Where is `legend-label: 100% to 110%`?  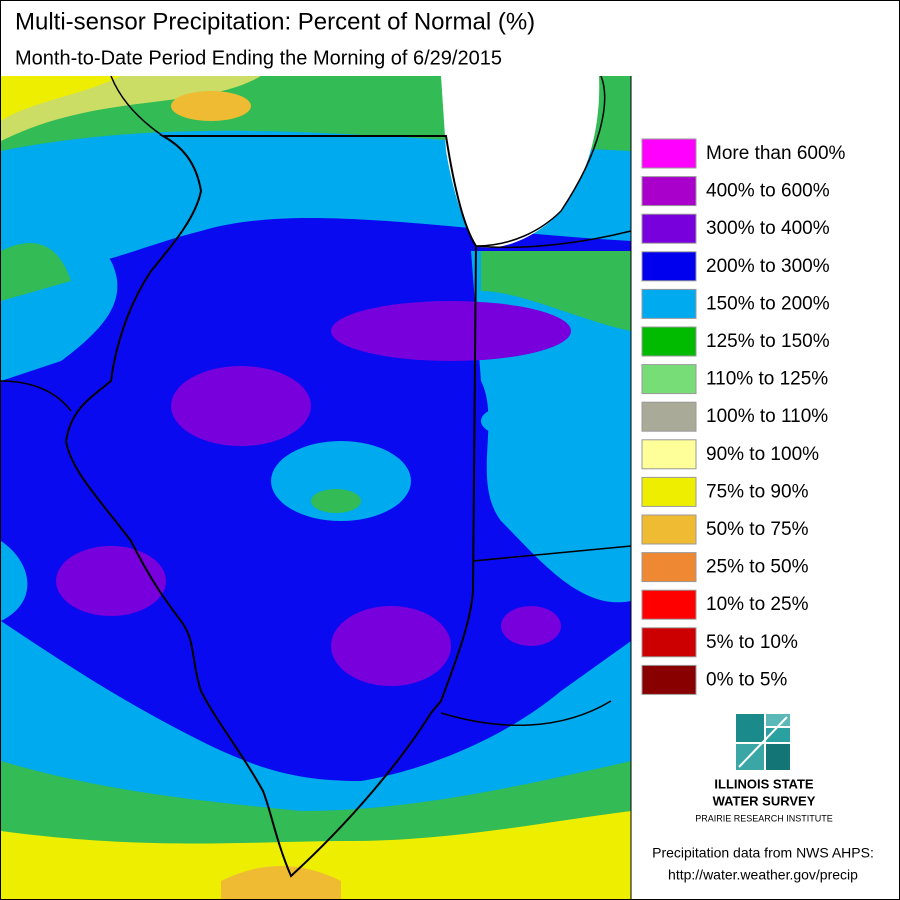
legend-label: 100% to 110% is located at coordinates (767, 416).